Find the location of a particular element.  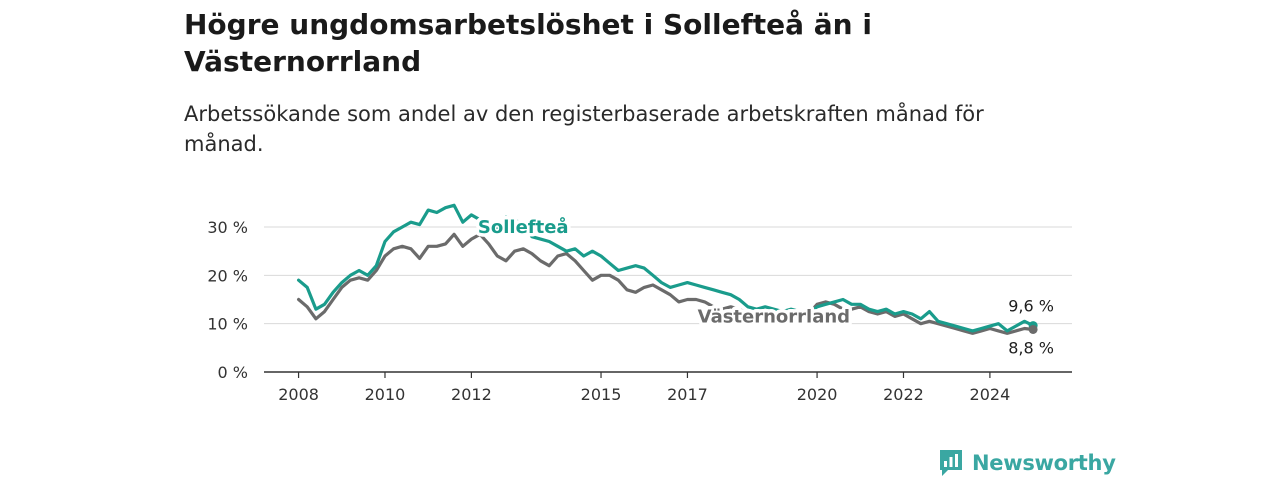

end-value-label: 9,6 % is located at coordinates (1031, 306).